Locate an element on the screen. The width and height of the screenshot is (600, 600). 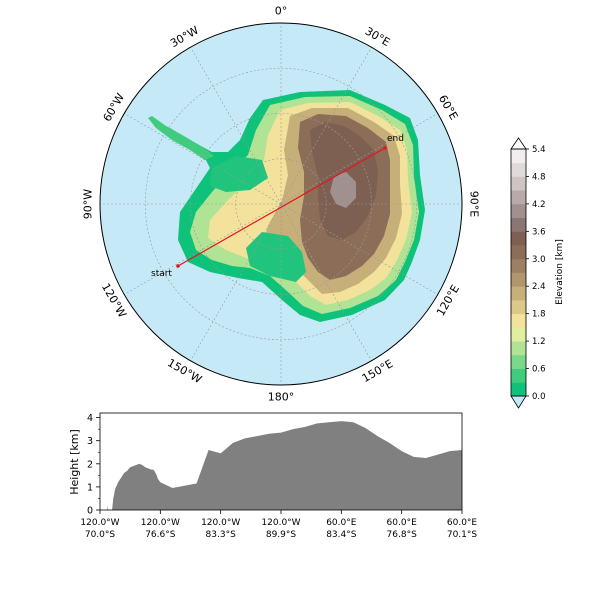
colorbar-tick-label: 1.2 is located at coordinates (539, 342).